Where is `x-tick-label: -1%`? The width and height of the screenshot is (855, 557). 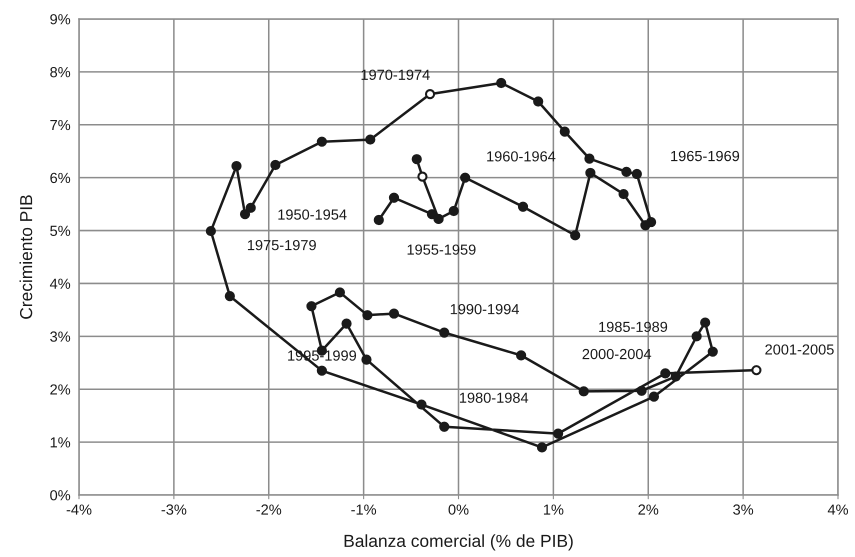
x-tick-label: -1% is located at coordinates (363, 509).